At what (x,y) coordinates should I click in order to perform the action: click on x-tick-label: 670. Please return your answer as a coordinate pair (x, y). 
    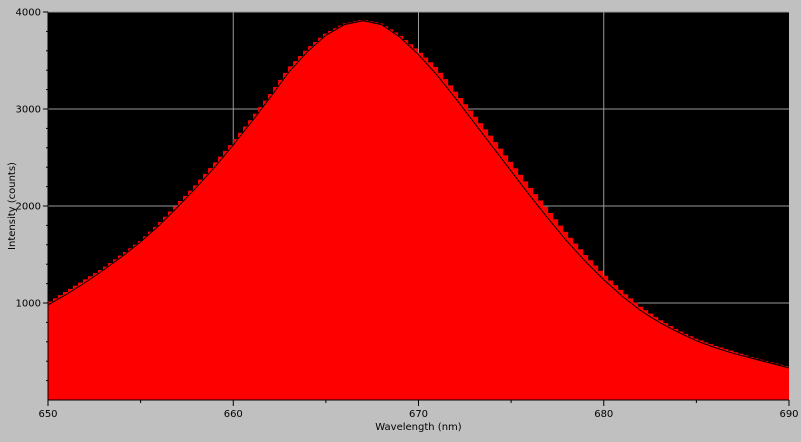
    Looking at the image, I should click on (418, 414).